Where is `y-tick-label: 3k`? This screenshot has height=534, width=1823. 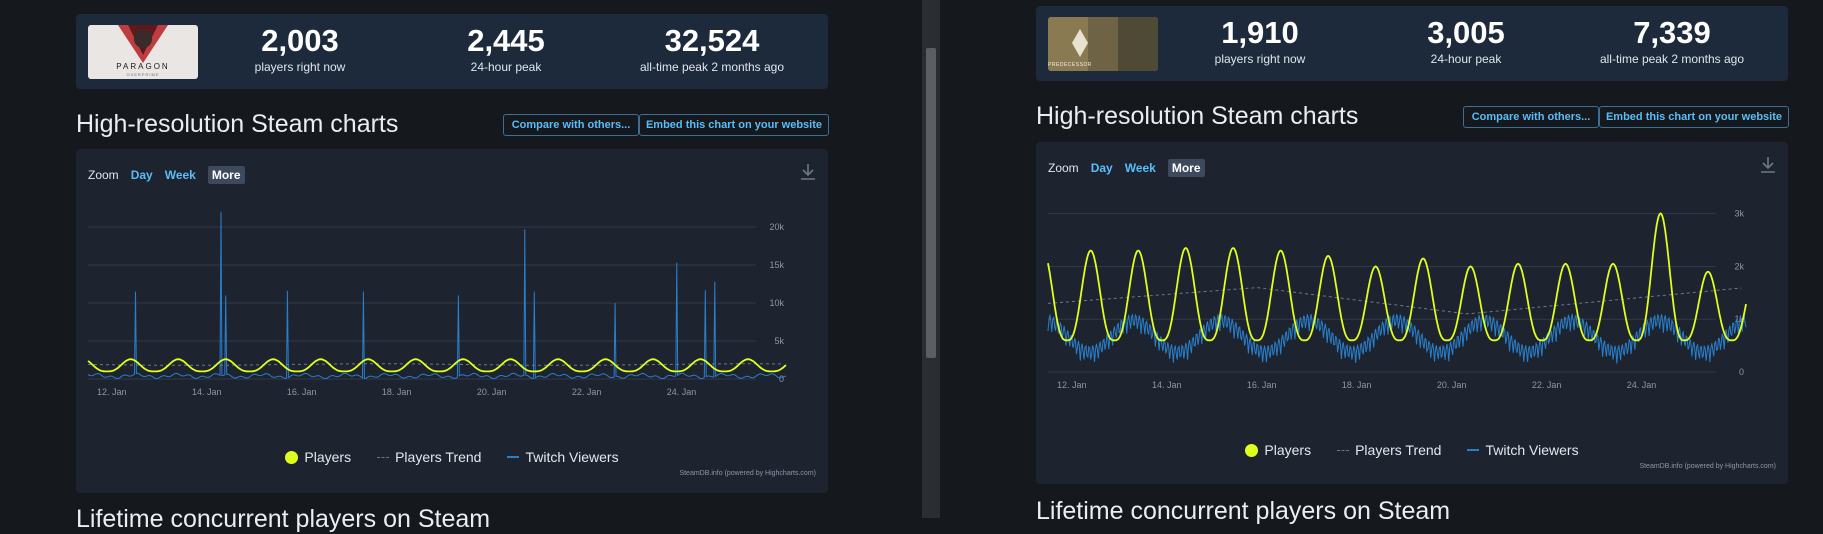
y-tick-label: 3k is located at coordinates (1739, 214).